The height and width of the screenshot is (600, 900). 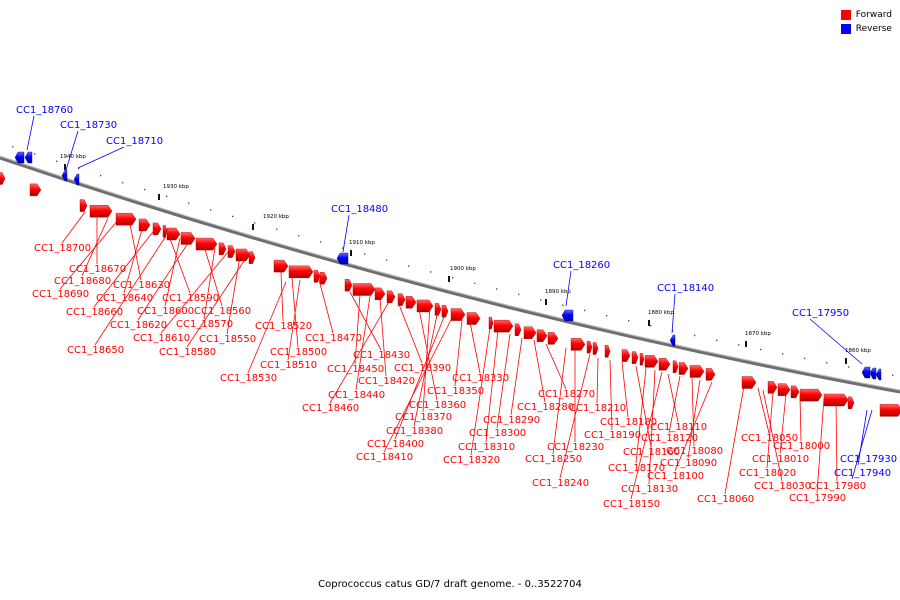 I want to click on forward-gene-label: CC1_18410, so click(x=384, y=457).